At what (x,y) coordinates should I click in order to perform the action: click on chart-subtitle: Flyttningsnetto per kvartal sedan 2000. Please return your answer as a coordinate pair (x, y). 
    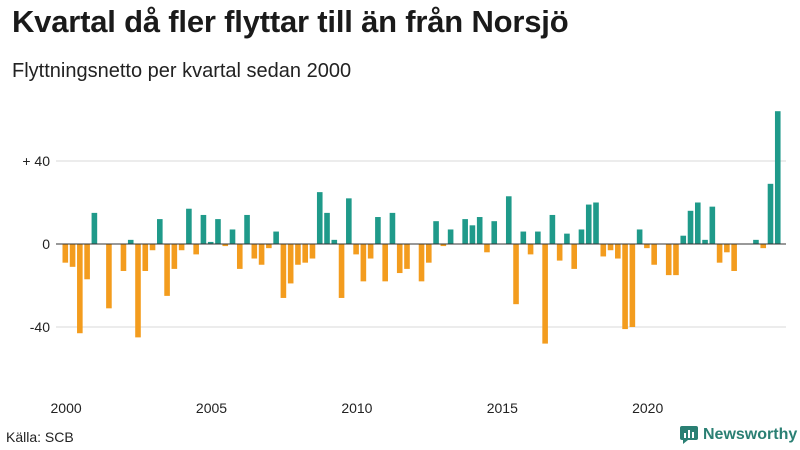
    Looking at the image, I should click on (182, 71).